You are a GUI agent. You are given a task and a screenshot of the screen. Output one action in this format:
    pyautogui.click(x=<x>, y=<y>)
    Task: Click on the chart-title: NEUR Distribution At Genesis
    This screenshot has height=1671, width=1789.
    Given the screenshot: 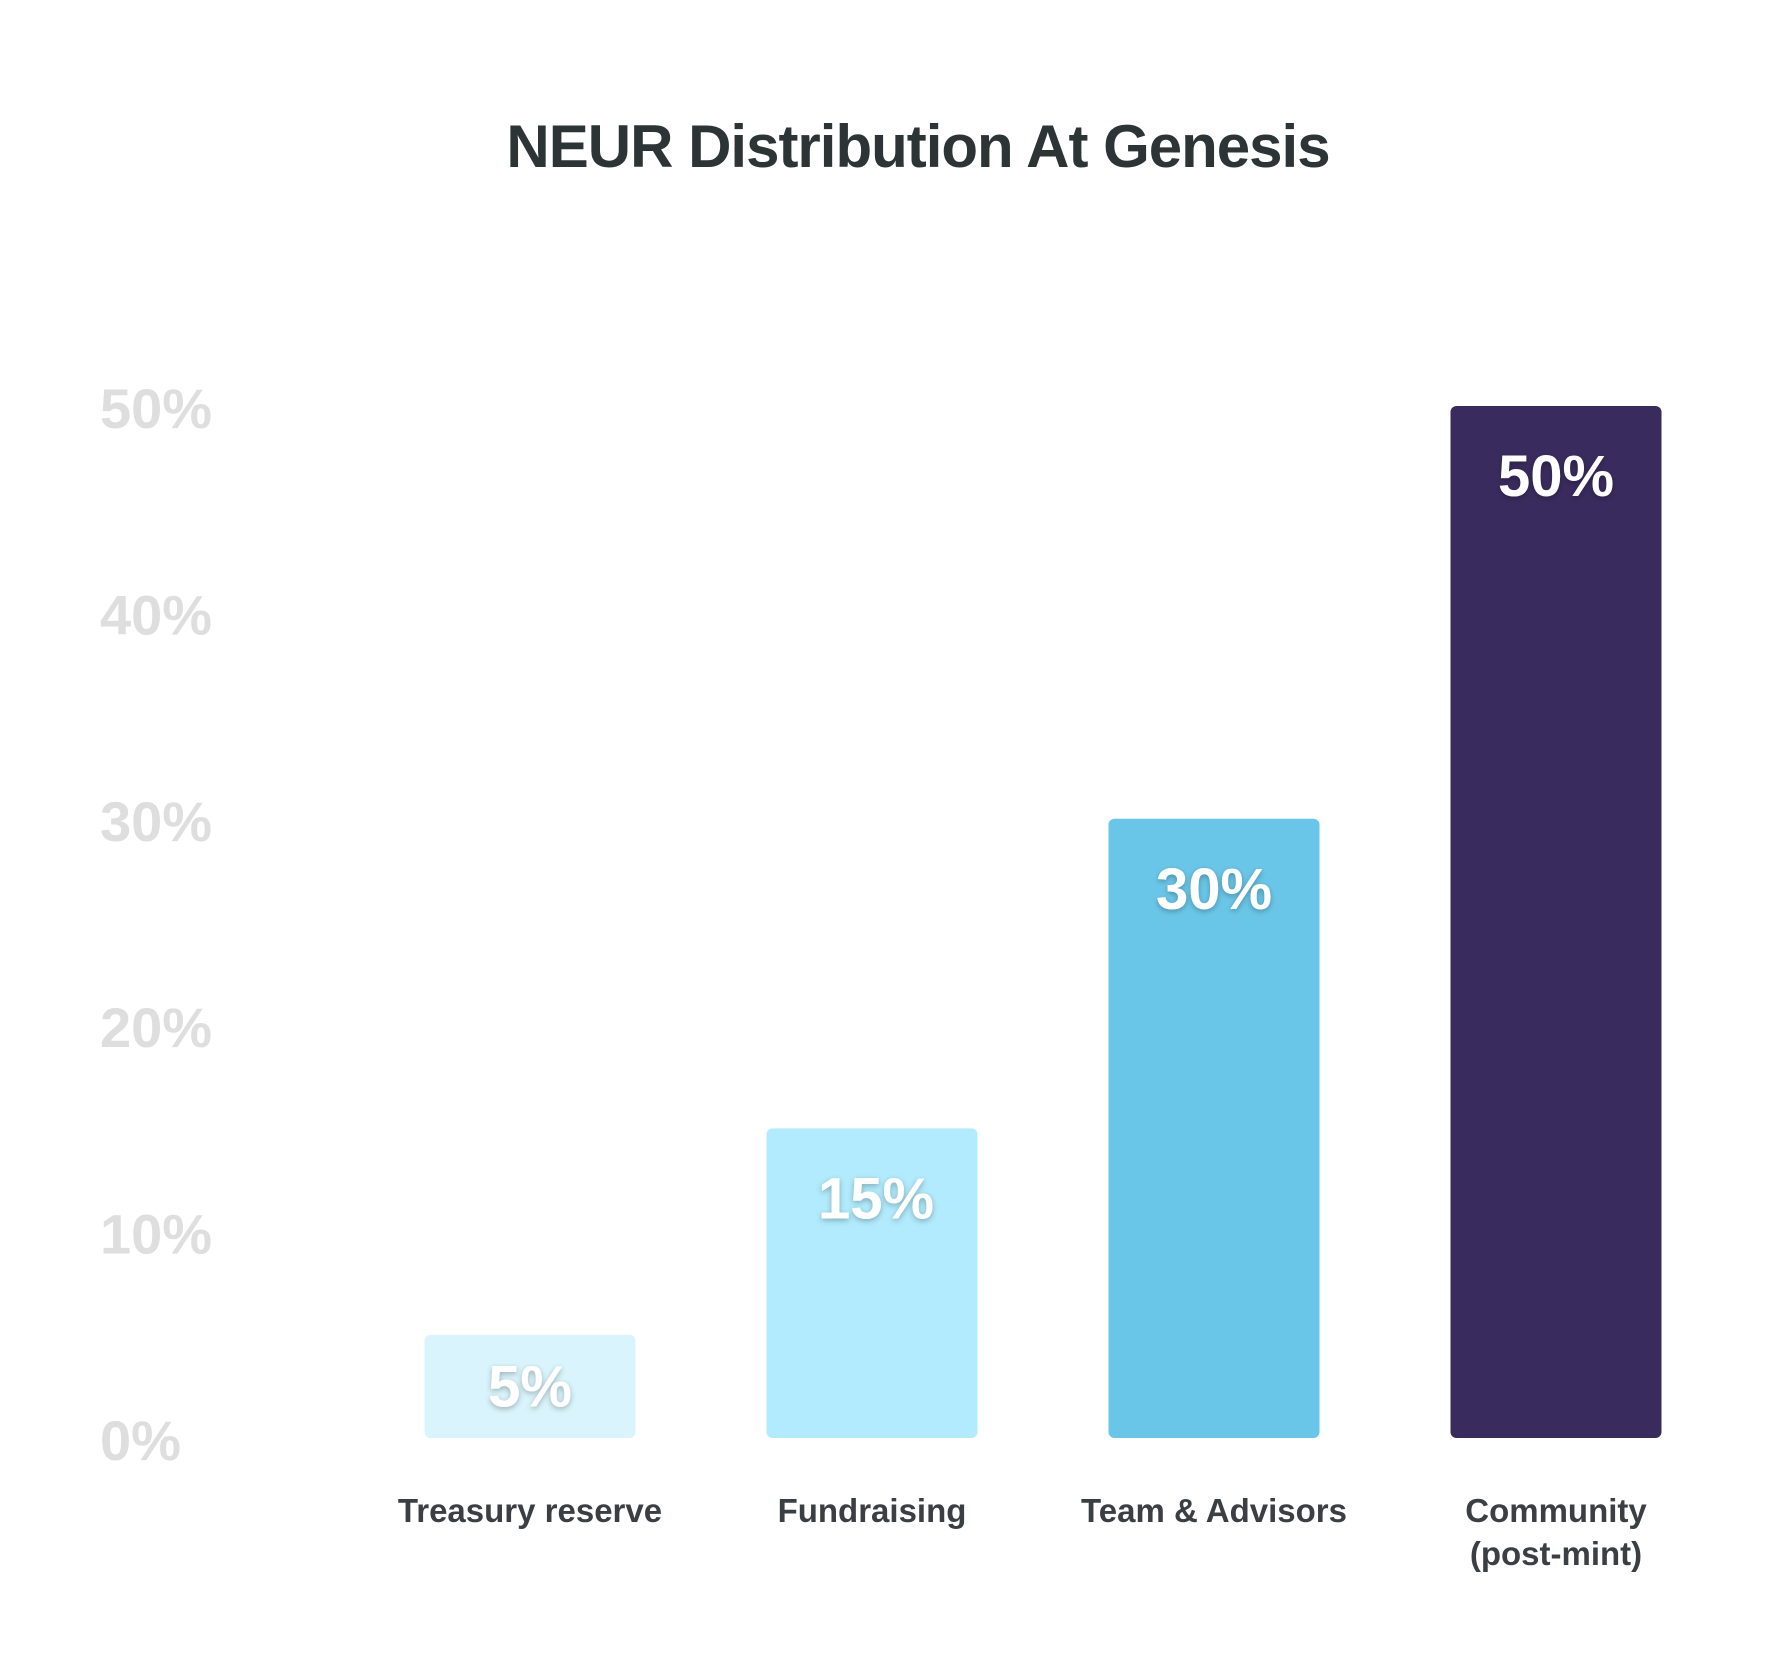 What is the action you would take?
    pyautogui.click(x=917, y=146)
    